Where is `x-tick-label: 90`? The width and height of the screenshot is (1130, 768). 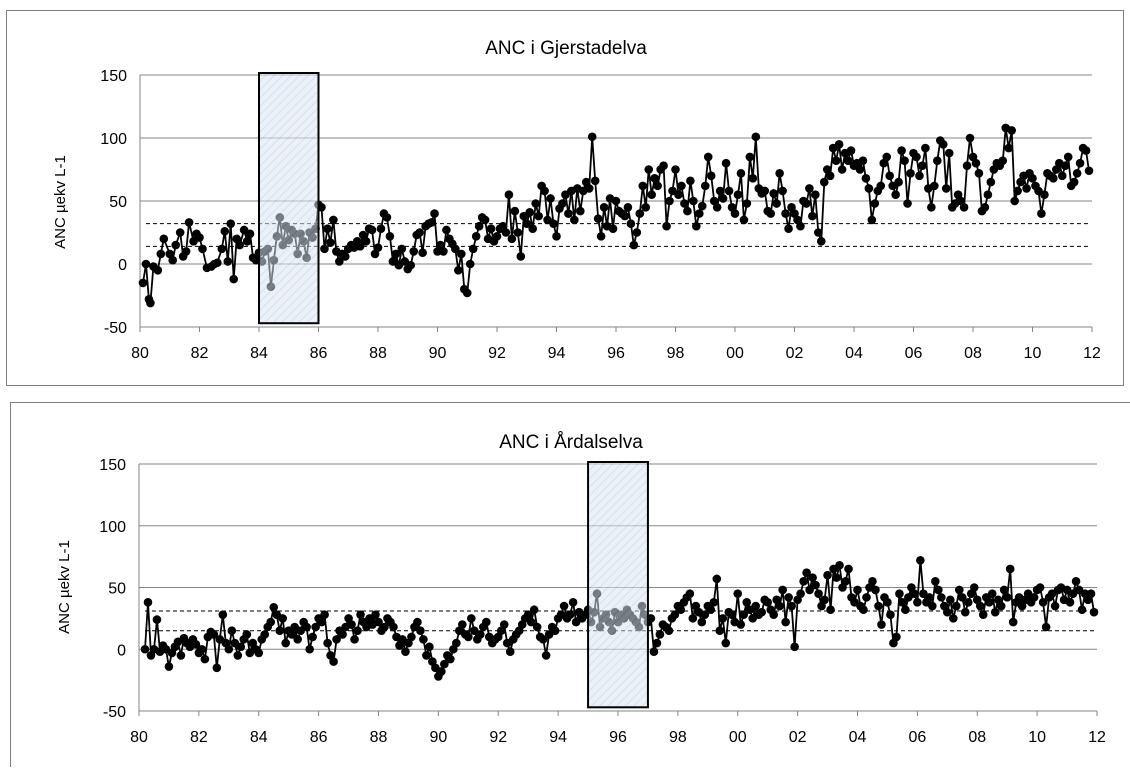
x-tick-label: 90 is located at coordinates (438, 353).